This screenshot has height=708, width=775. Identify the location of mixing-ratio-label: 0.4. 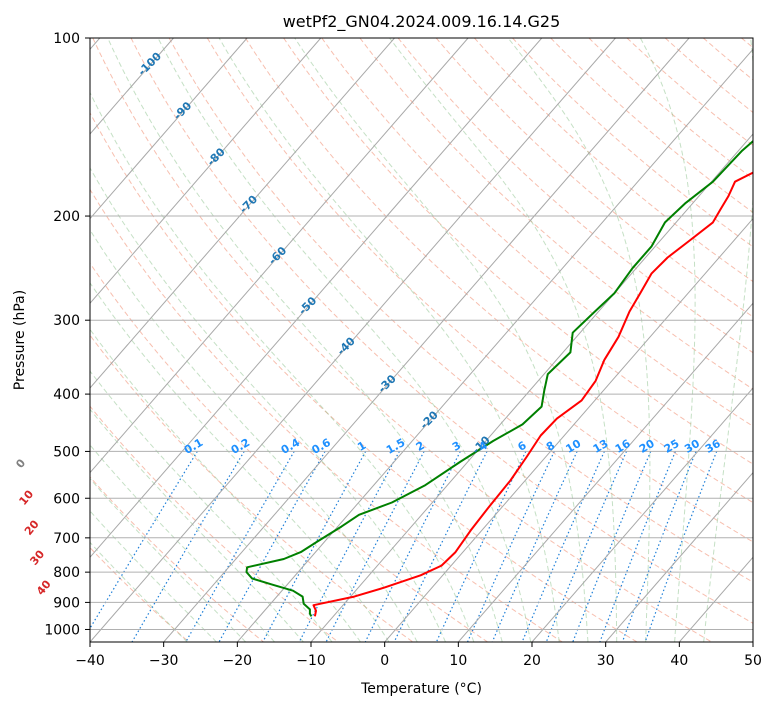
(291, 446).